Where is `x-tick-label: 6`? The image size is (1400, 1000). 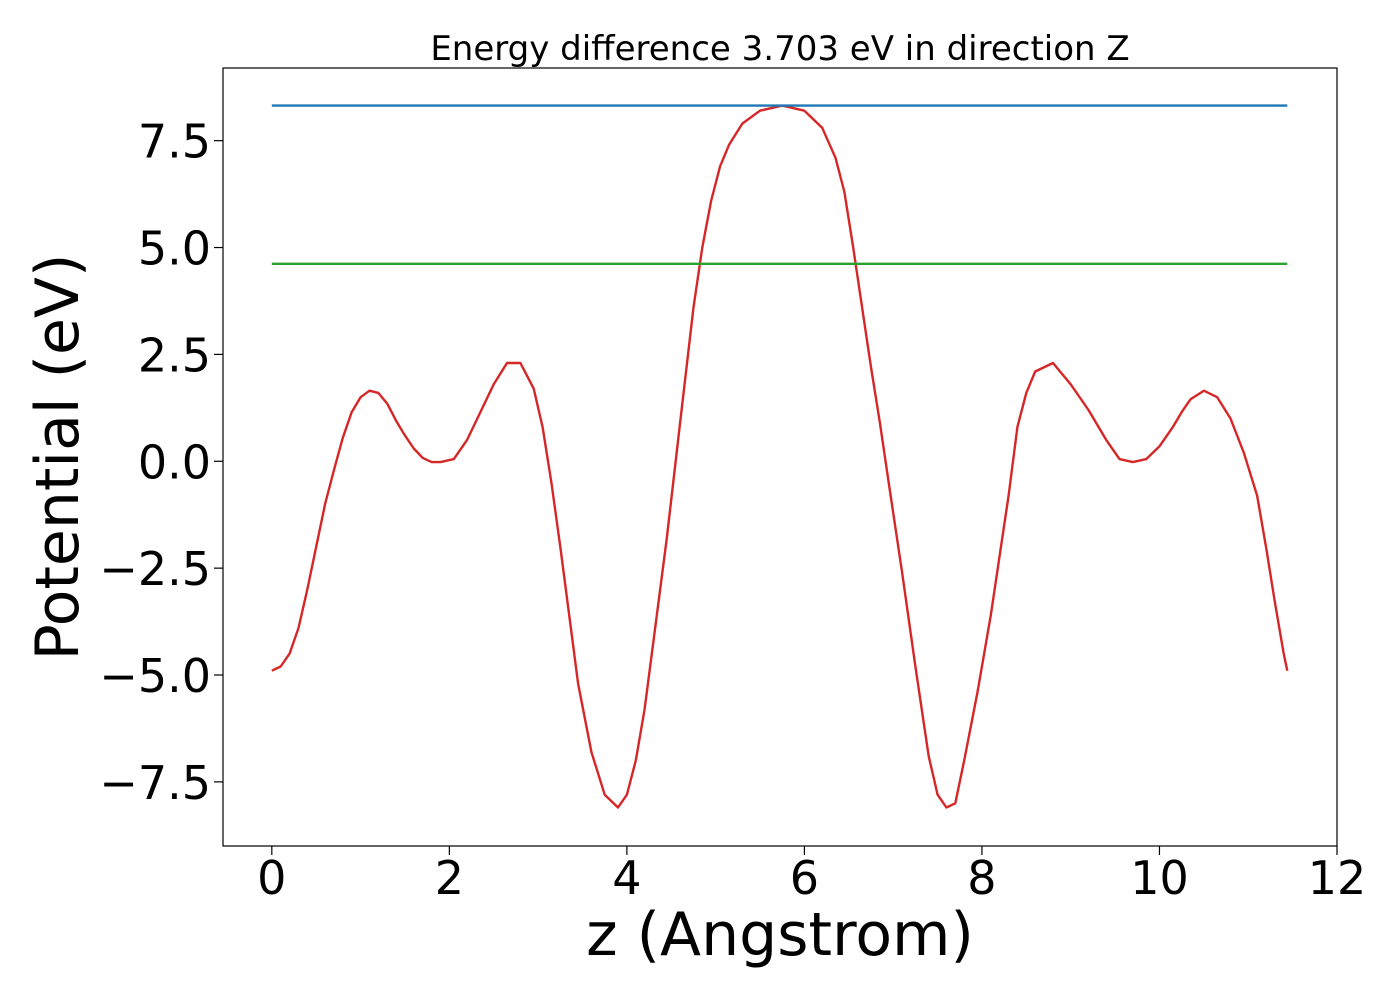 x-tick-label: 6 is located at coordinates (804, 878).